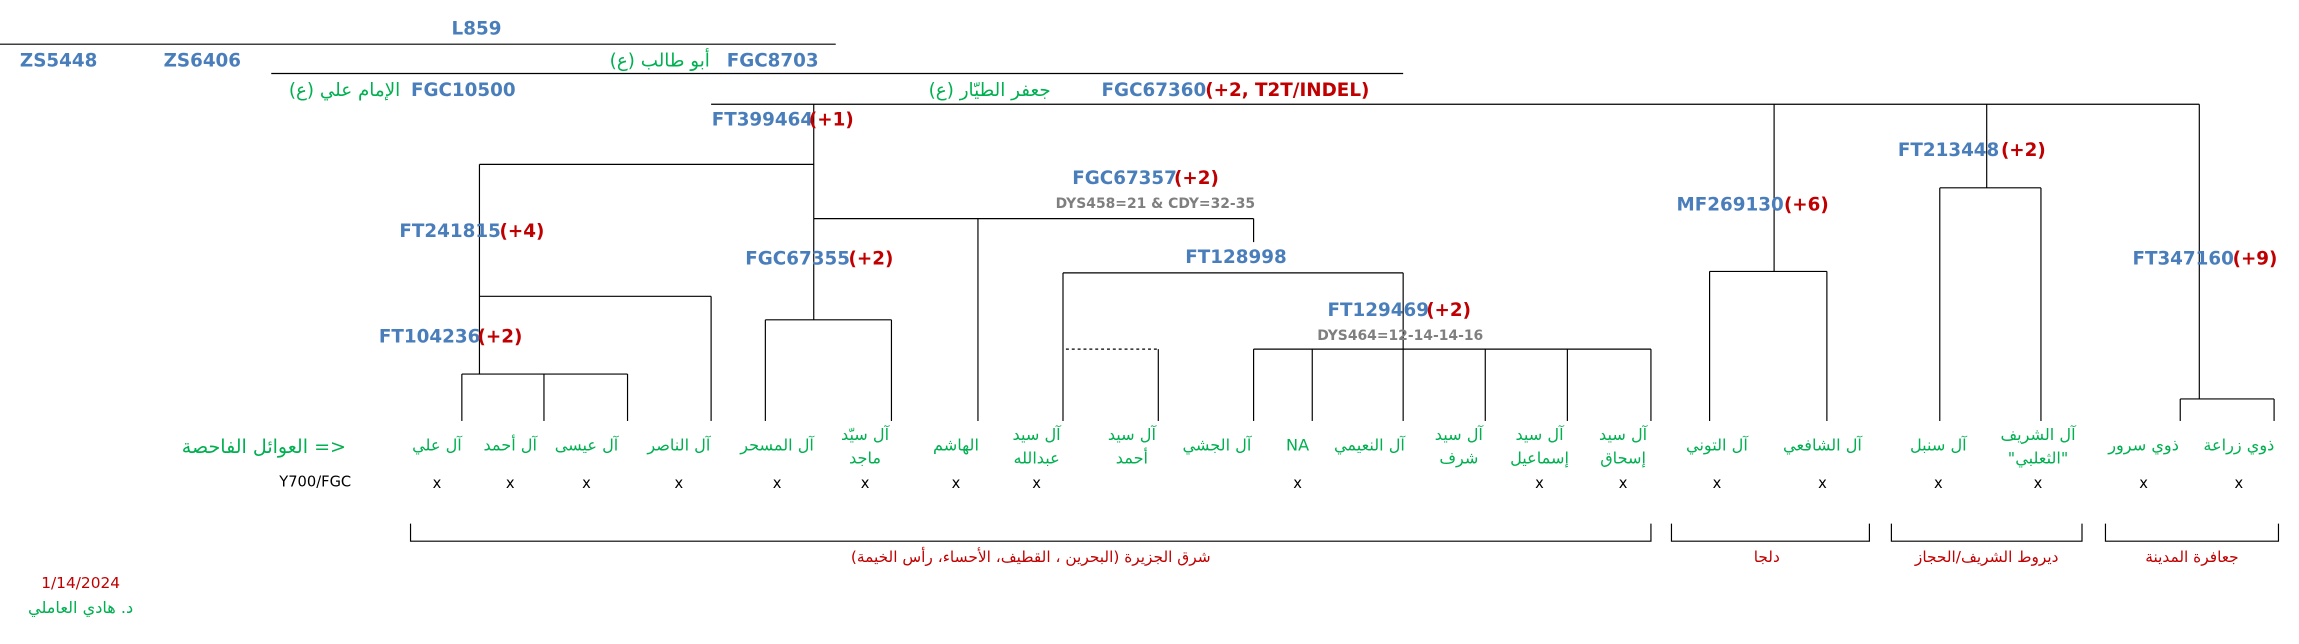  What do you see at coordinates (773, 61) in the screenshot?
I see `haplogroup-id: FGC8703` at bounding box center [773, 61].